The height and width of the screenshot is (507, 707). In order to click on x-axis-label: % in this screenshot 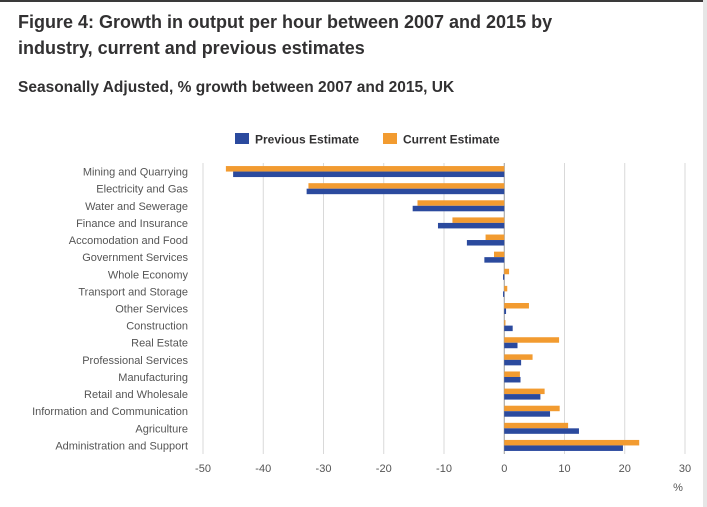, I will do `click(678, 488)`.